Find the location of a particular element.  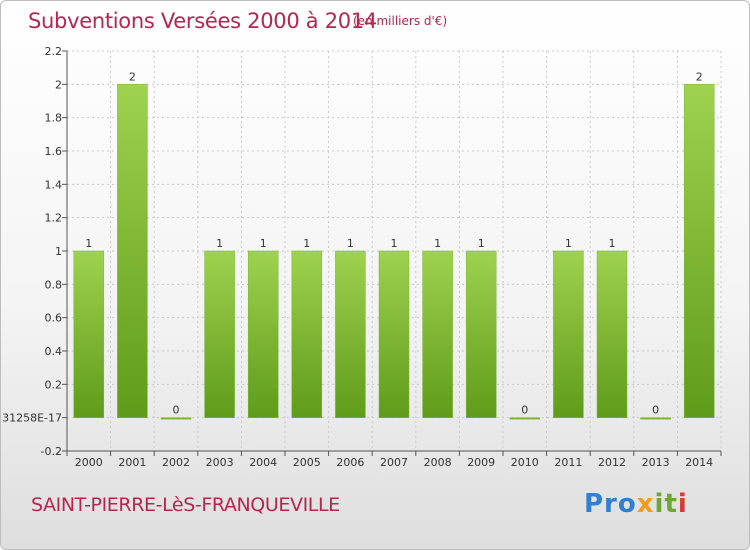

x-tick-label: 2010 is located at coordinates (525, 462).